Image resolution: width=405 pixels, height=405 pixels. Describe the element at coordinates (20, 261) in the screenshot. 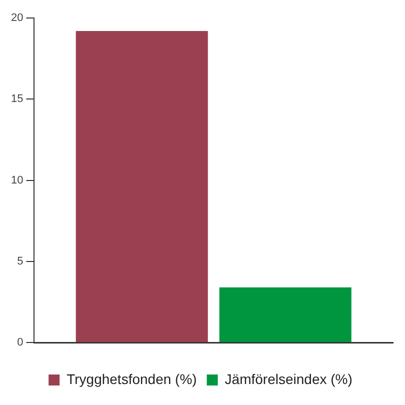

I see `y-tick-label: 5` at that location.